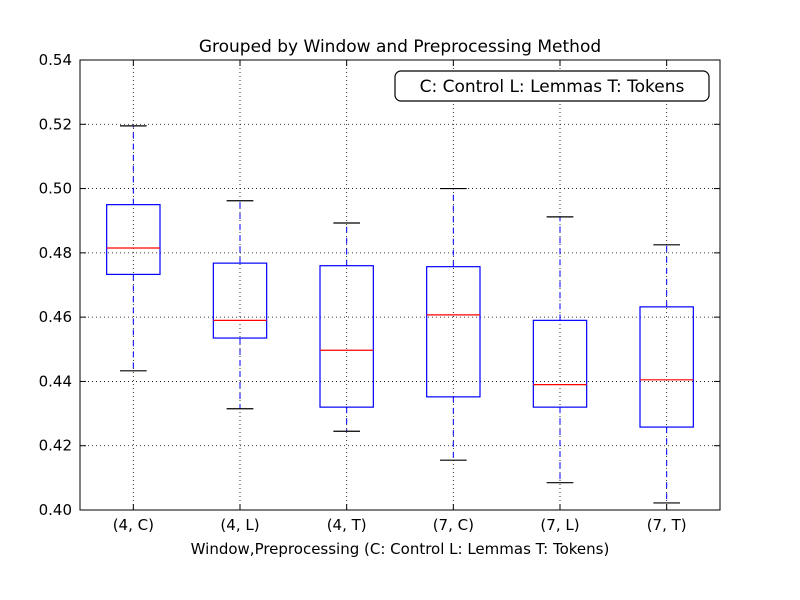  Describe the element at coordinates (347, 525) in the screenshot. I see `x-tick-label: (4, T)` at that location.